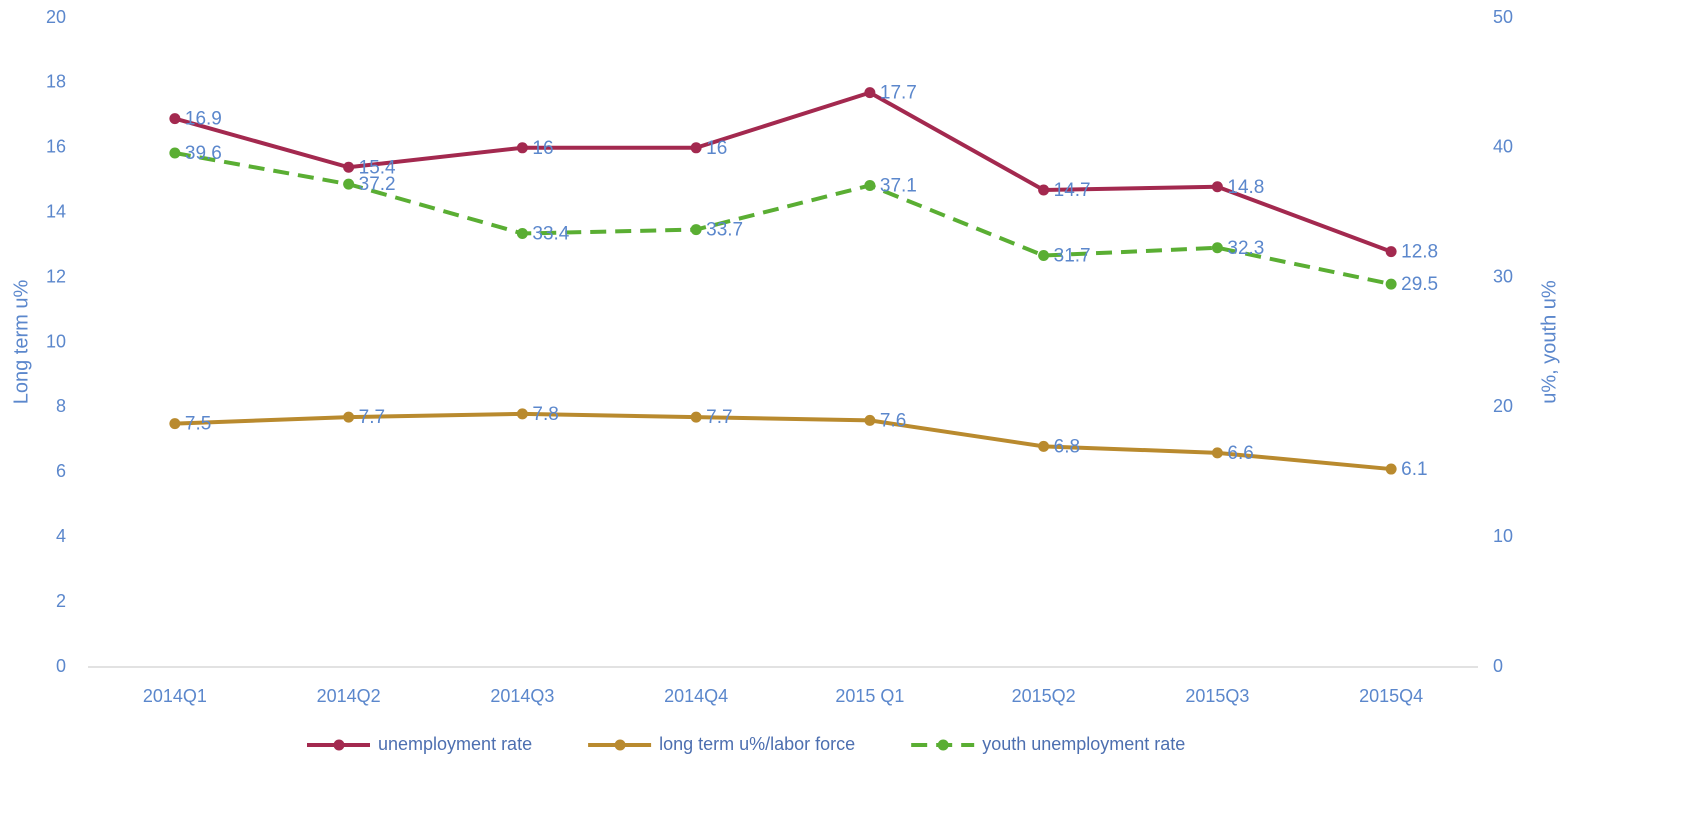  I want to click on x-tick-label: 2015 Q1, so click(869, 696).